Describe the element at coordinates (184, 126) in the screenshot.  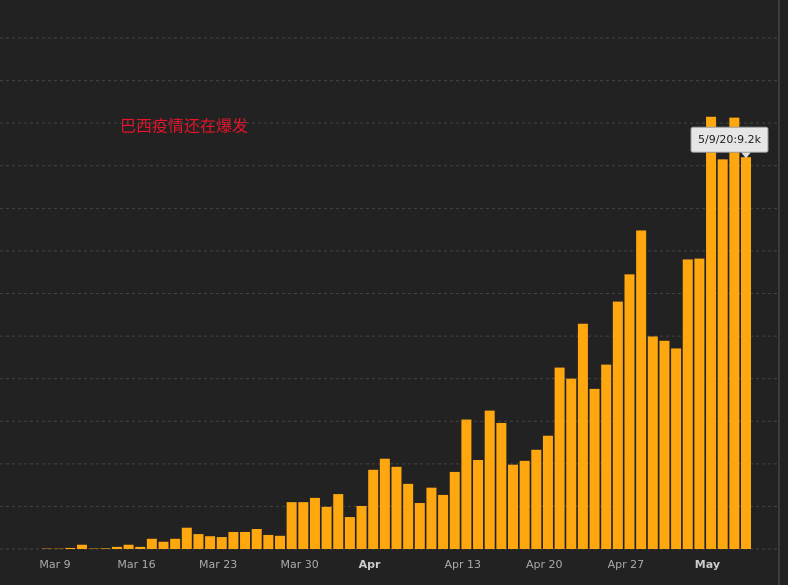
I see `annotation: 巴西疫情还在爆发` at that location.